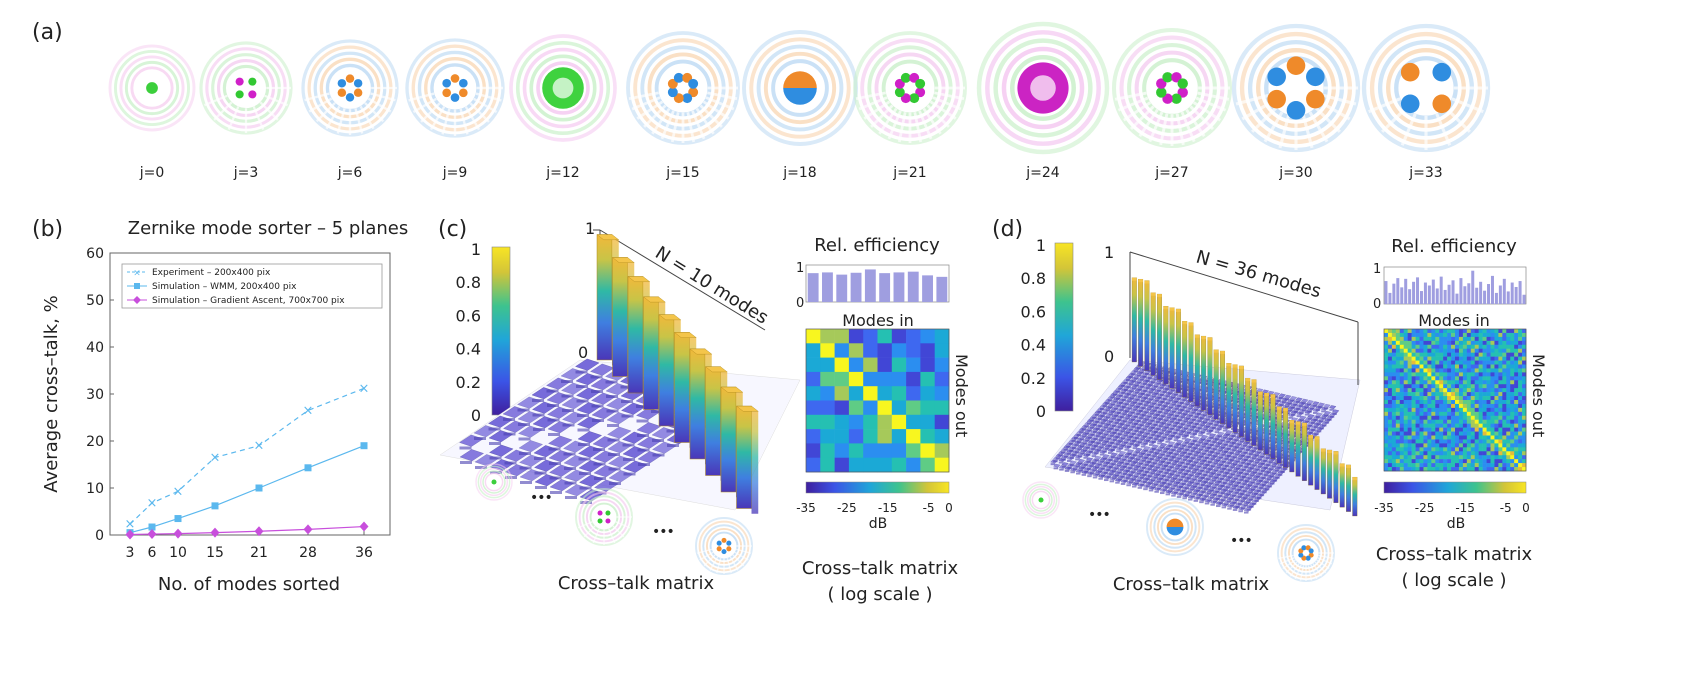 The width and height of the screenshot is (1698, 681). Describe the element at coordinates (1171, 173) in the screenshot. I see `mode-label: j=27` at that location.